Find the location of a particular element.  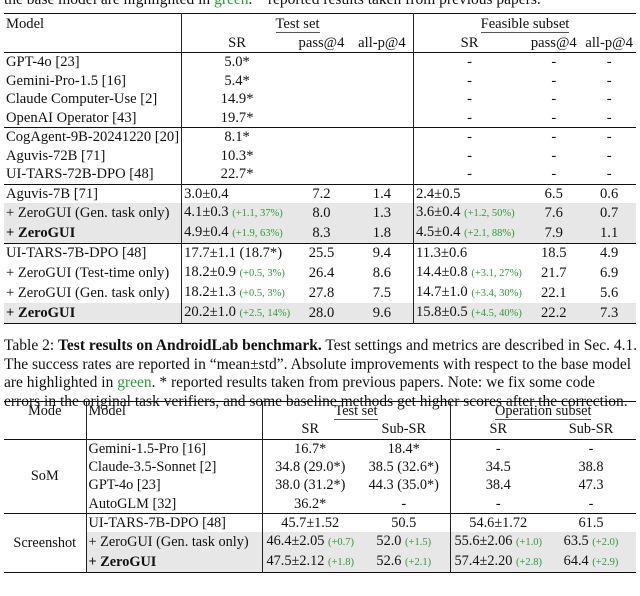

feasible-sr: 15.8±0.5 (+4.5, 40%) is located at coordinates (469, 312).